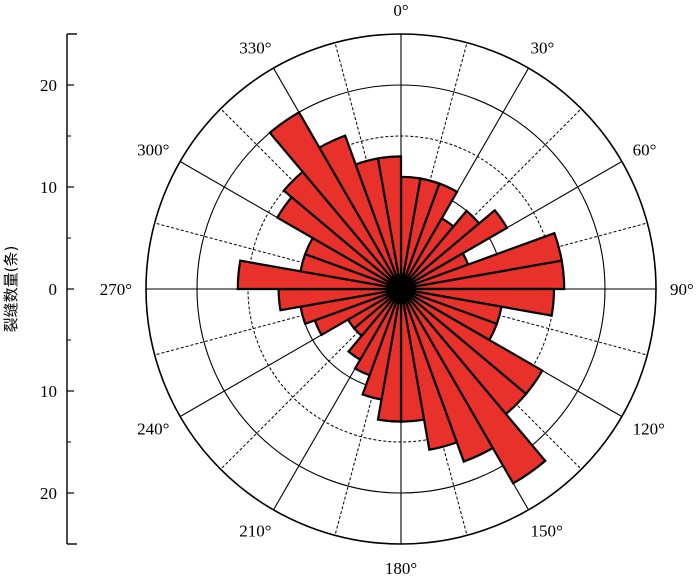  What do you see at coordinates (255, 531) in the screenshot?
I see `angle-label-210: 210°` at bounding box center [255, 531].